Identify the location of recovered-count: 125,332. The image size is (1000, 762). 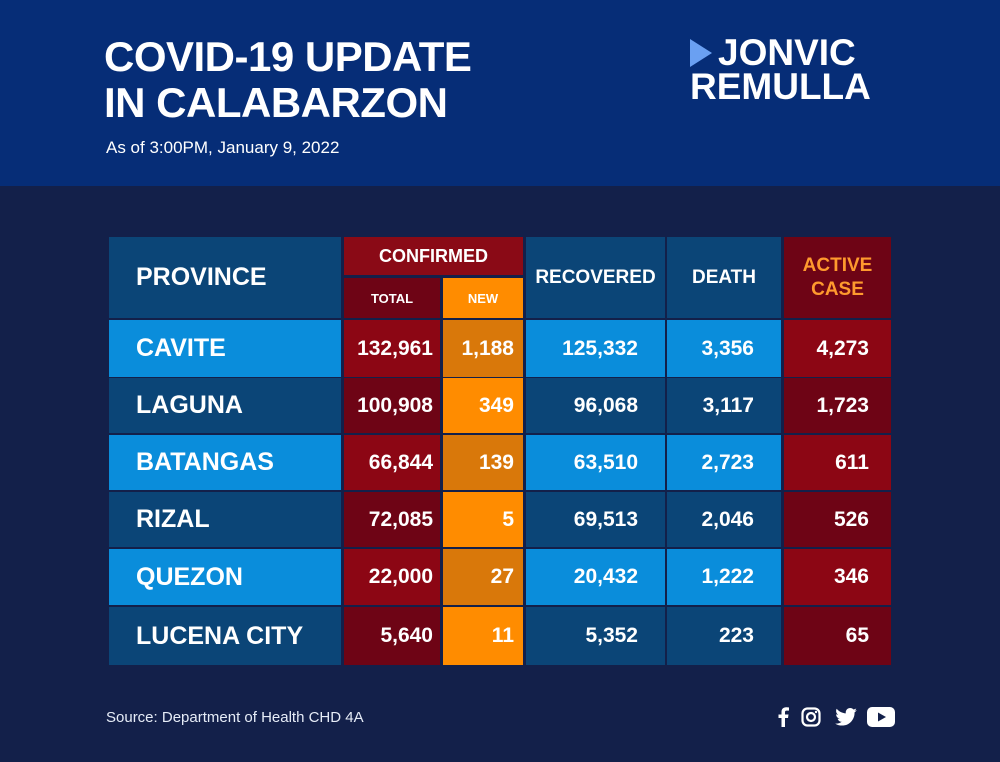
(595, 348).